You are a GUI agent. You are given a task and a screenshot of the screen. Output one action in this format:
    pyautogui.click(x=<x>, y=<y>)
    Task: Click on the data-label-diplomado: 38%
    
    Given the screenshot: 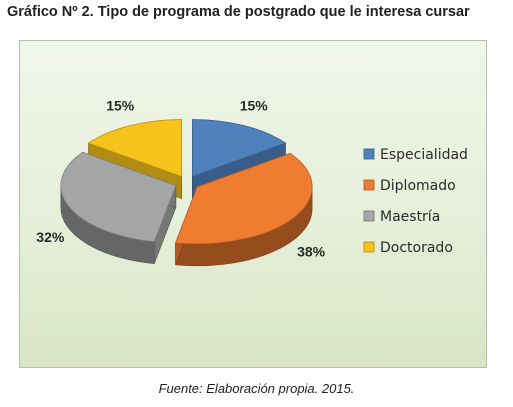 What is the action you would take?
    pyautogui.click(x=311, y=252)
    